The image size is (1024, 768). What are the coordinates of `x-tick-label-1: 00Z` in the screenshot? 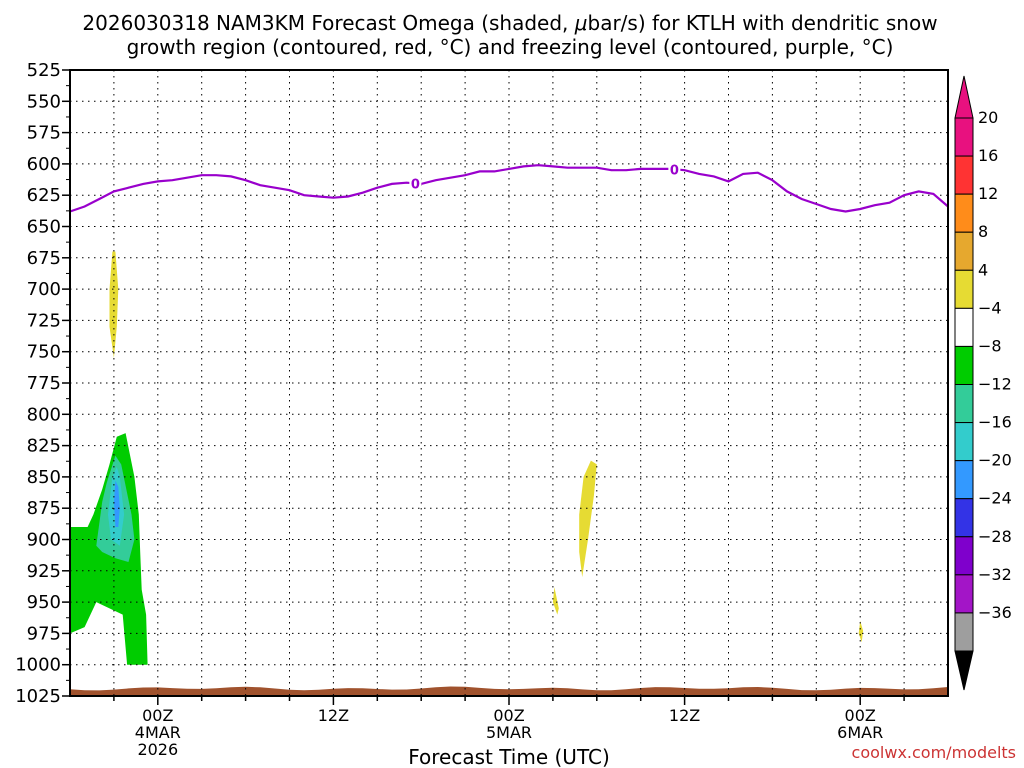 It's located at (157, 715).